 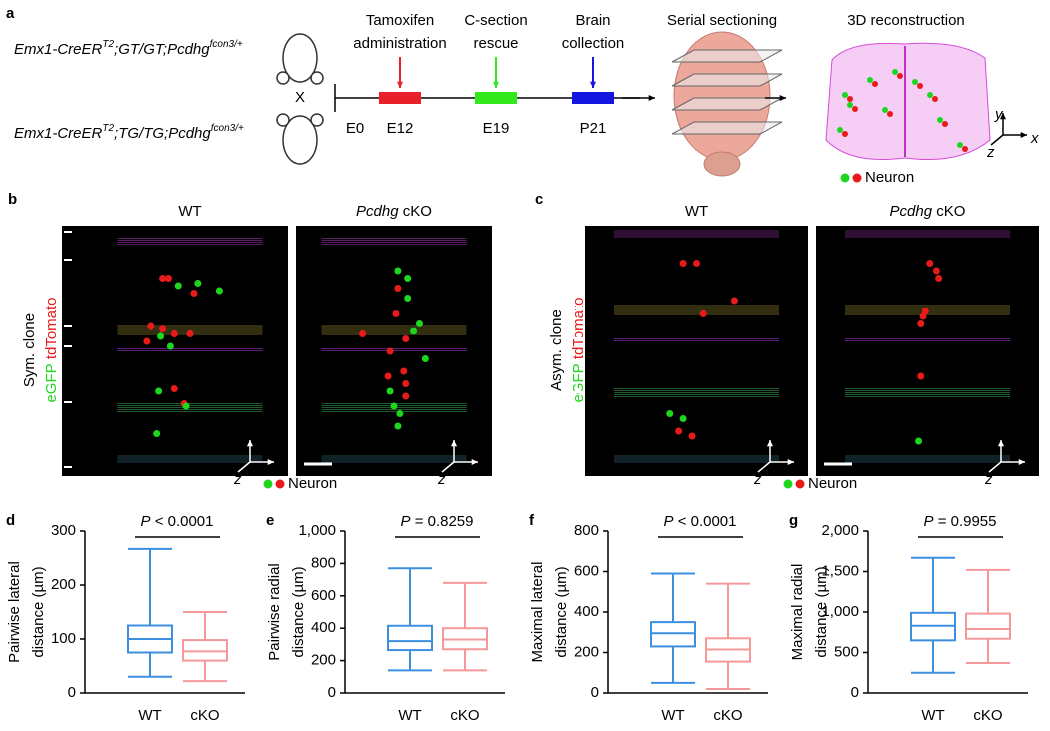 I want to click on title: cKO, so click(x=950, y=211).